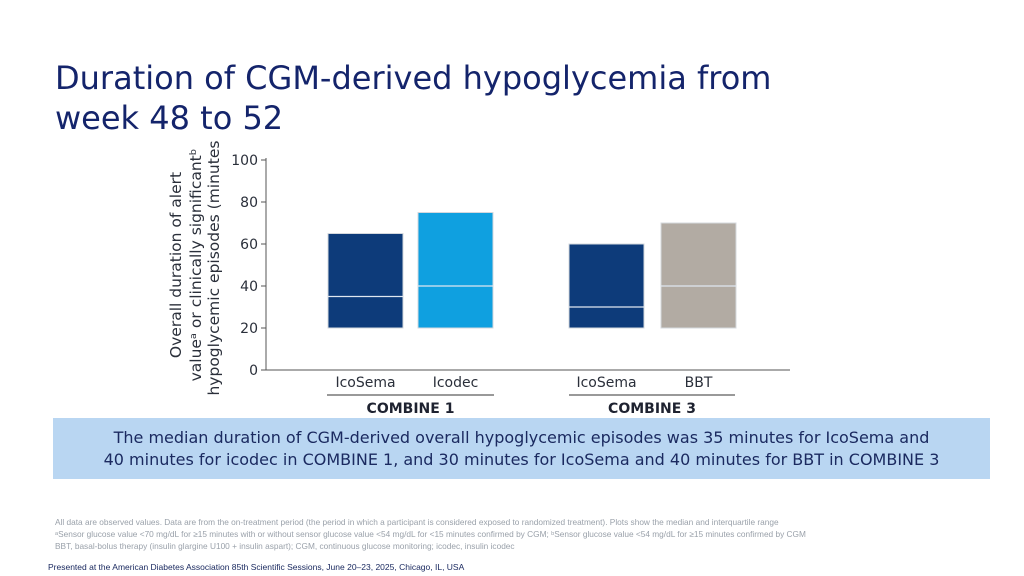  I want to click on x-tick-label: BBT, so click(699, 383).